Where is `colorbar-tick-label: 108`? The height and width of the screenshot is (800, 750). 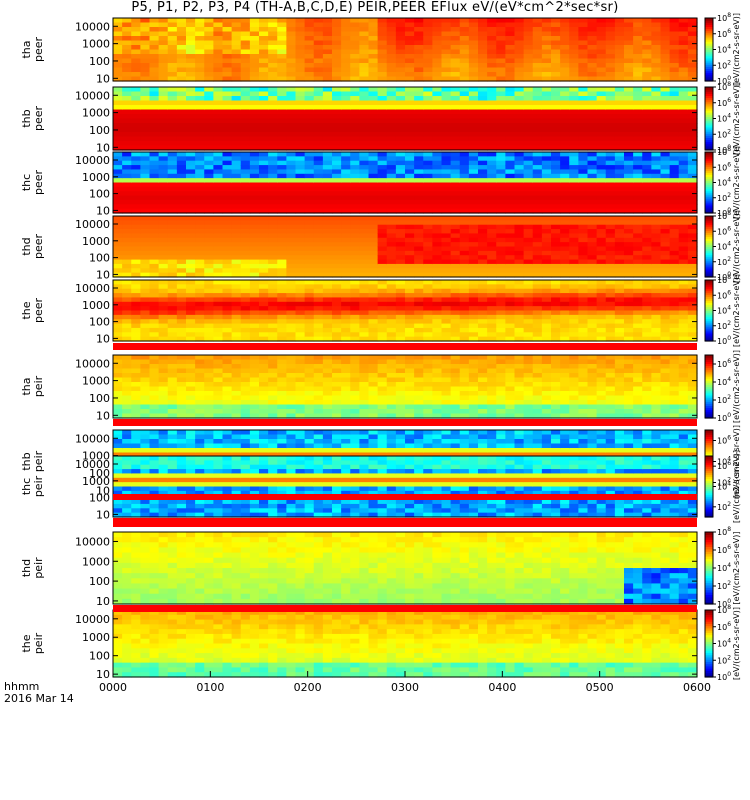 colorbar-tick-label: 108 is located at coordinates (724, 279).